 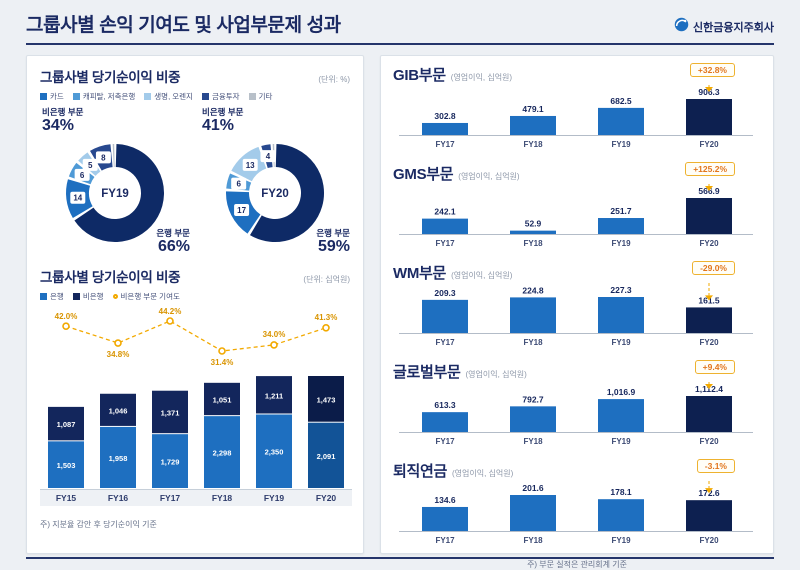 I want to click on bar-value: 209.3, so click(x=445, y=293).